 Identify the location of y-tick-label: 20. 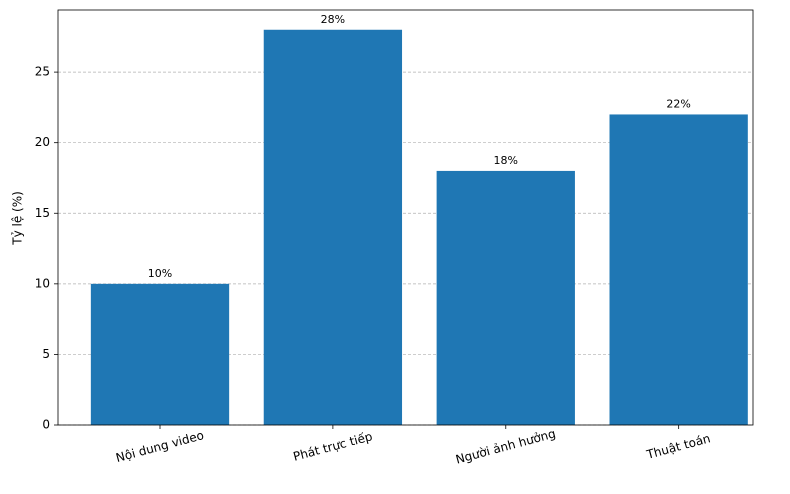
(42, 142).